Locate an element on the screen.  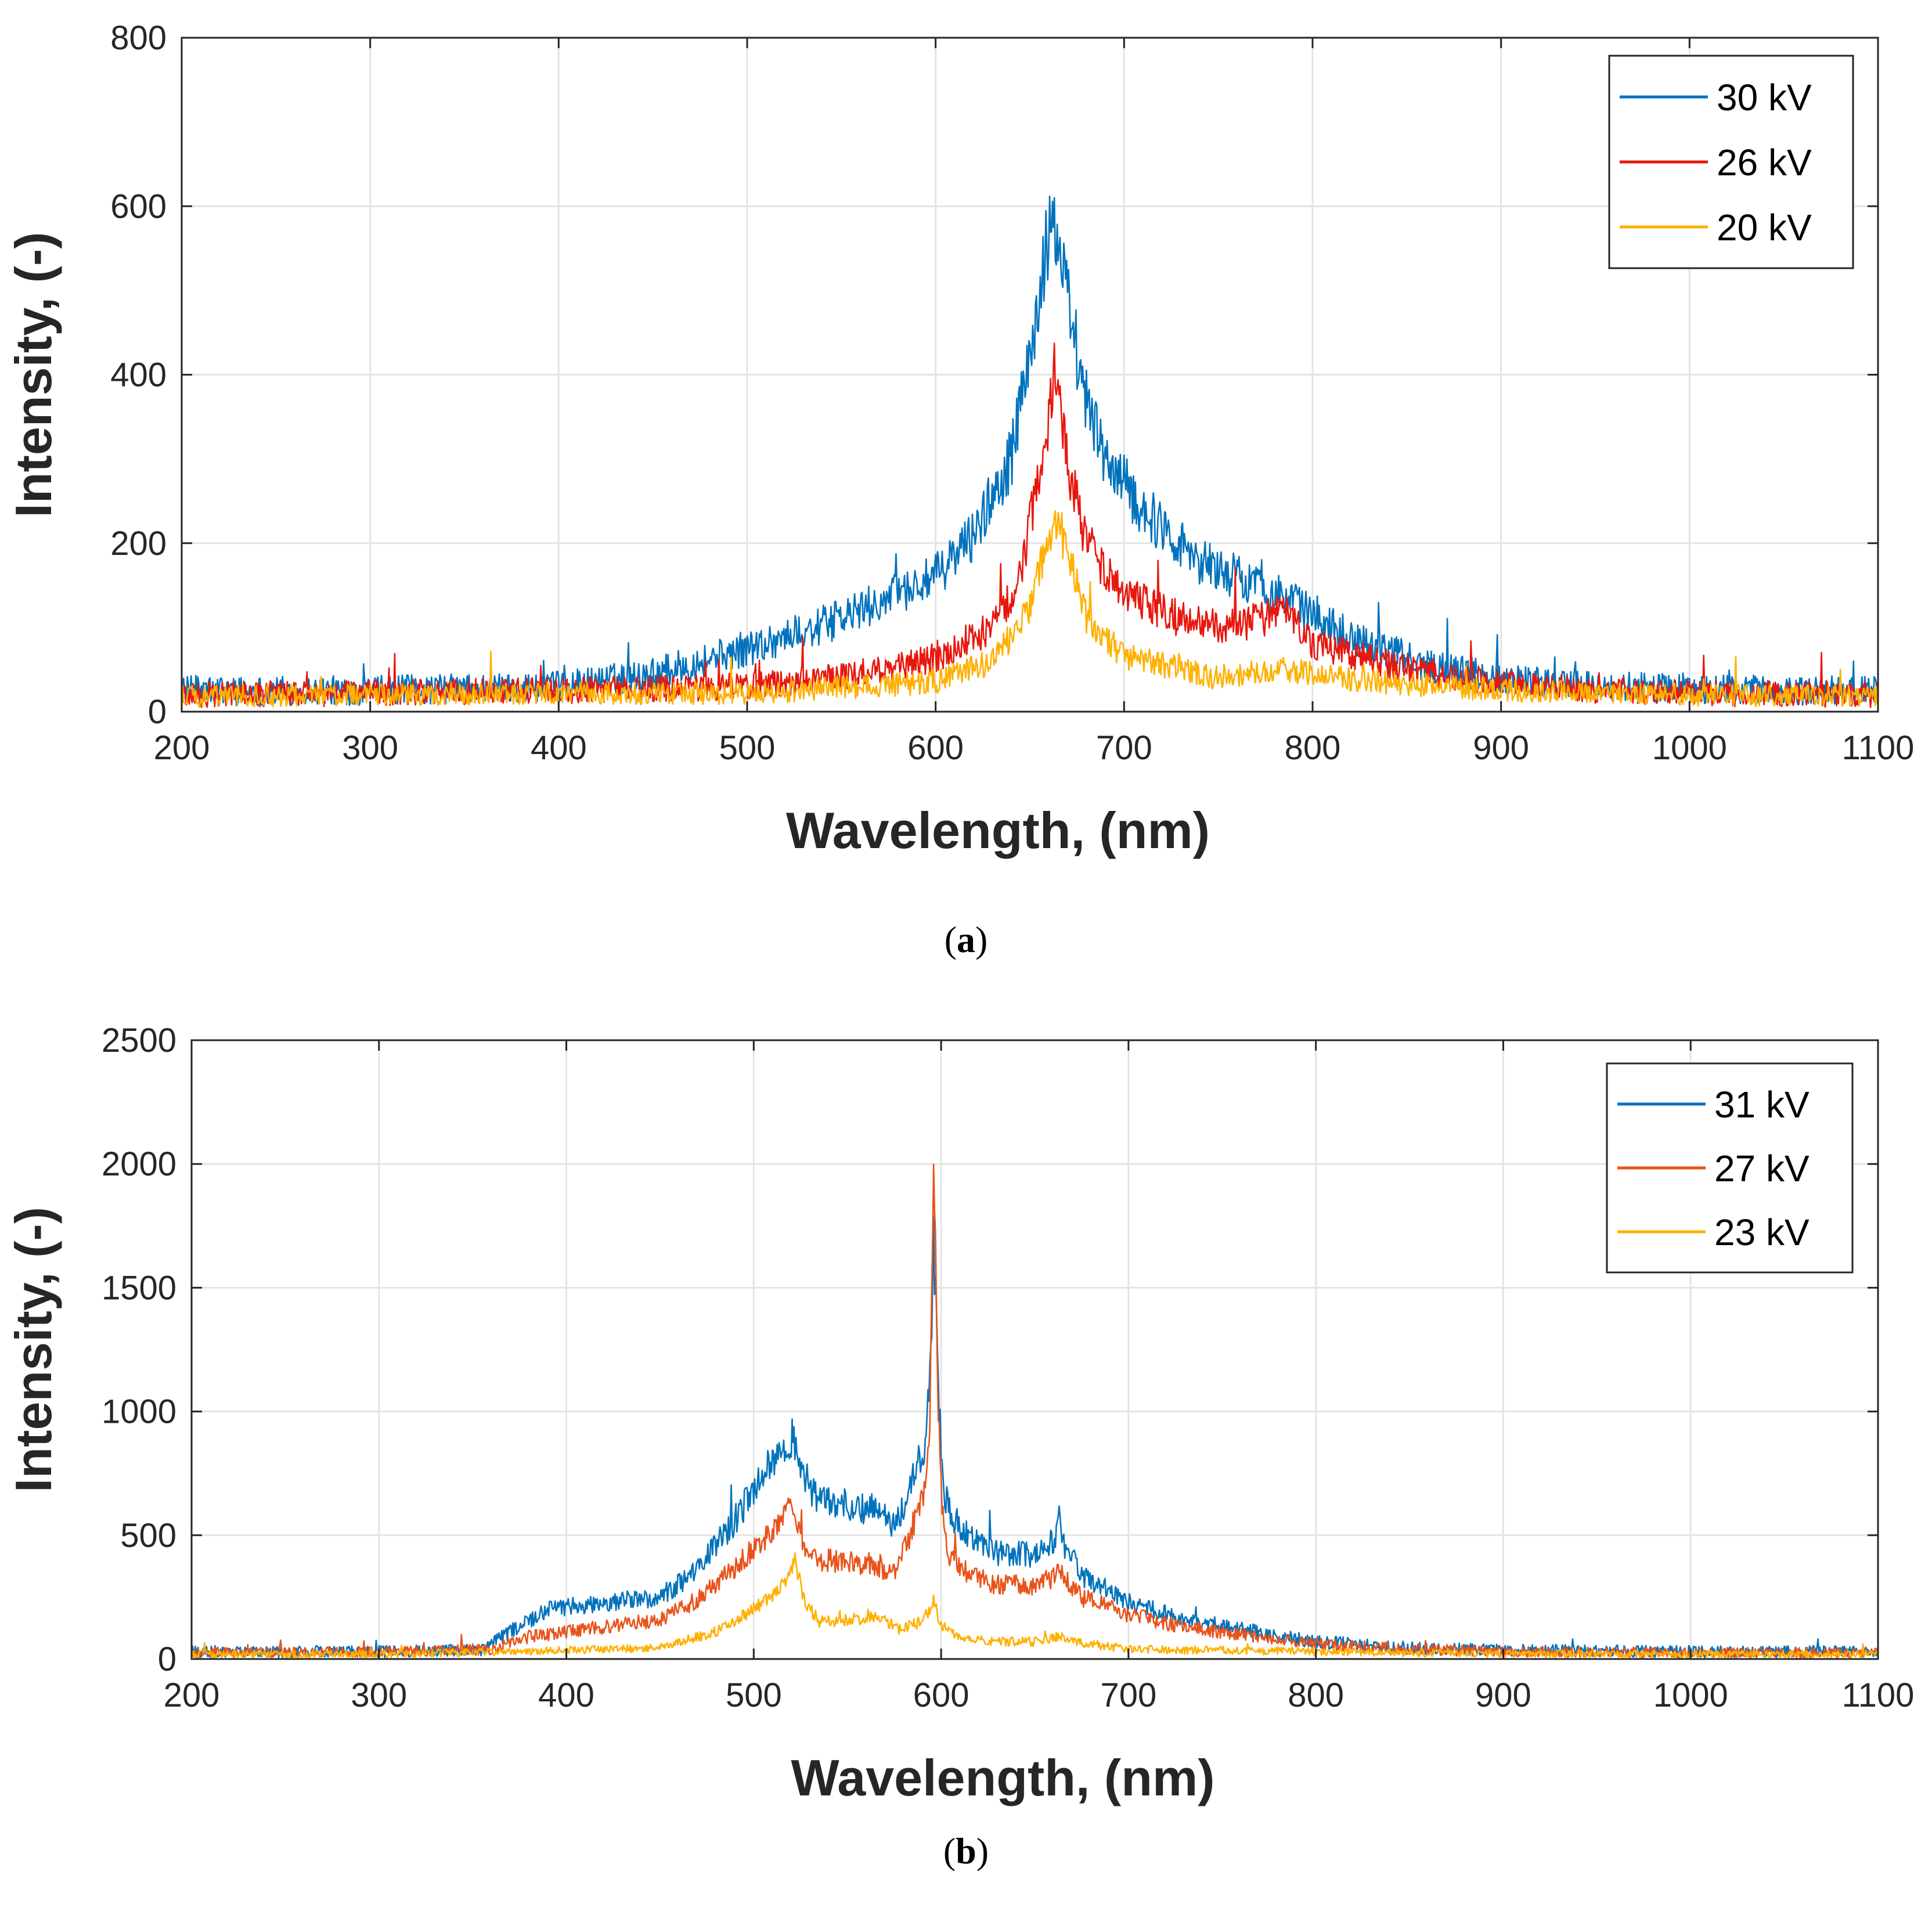
y-tick-label: 200 is located at coordinates (138, 544).